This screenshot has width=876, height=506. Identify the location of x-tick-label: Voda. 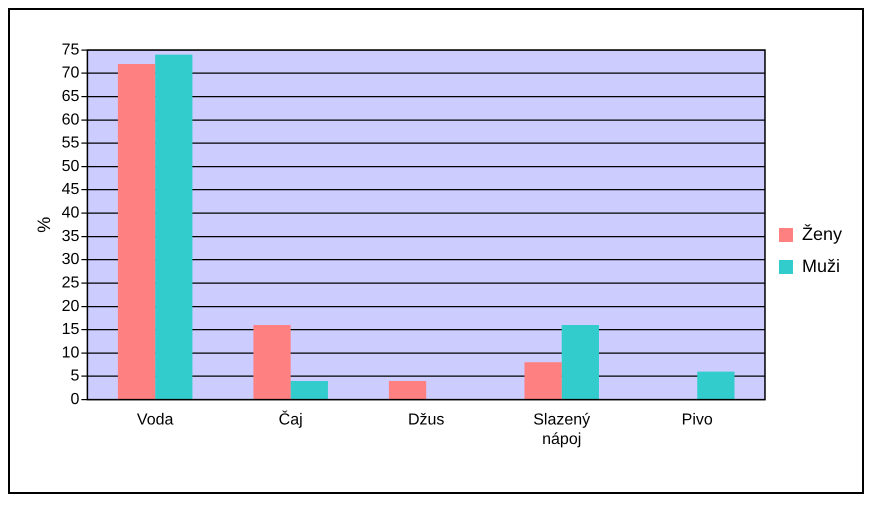
(155, 420).